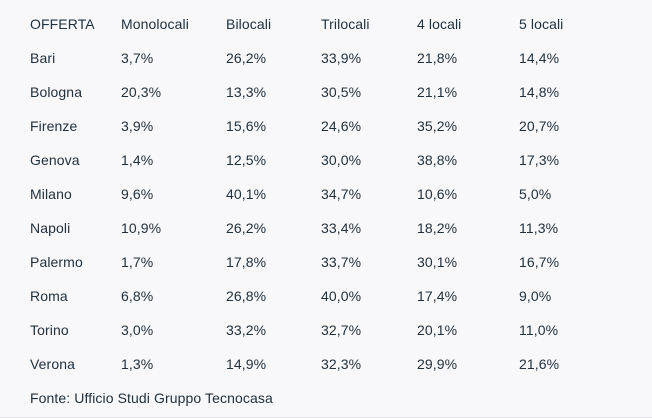 This screenshot has height=418, width=652. I want to click on value-cell: 11,0%, so click(539, 330).